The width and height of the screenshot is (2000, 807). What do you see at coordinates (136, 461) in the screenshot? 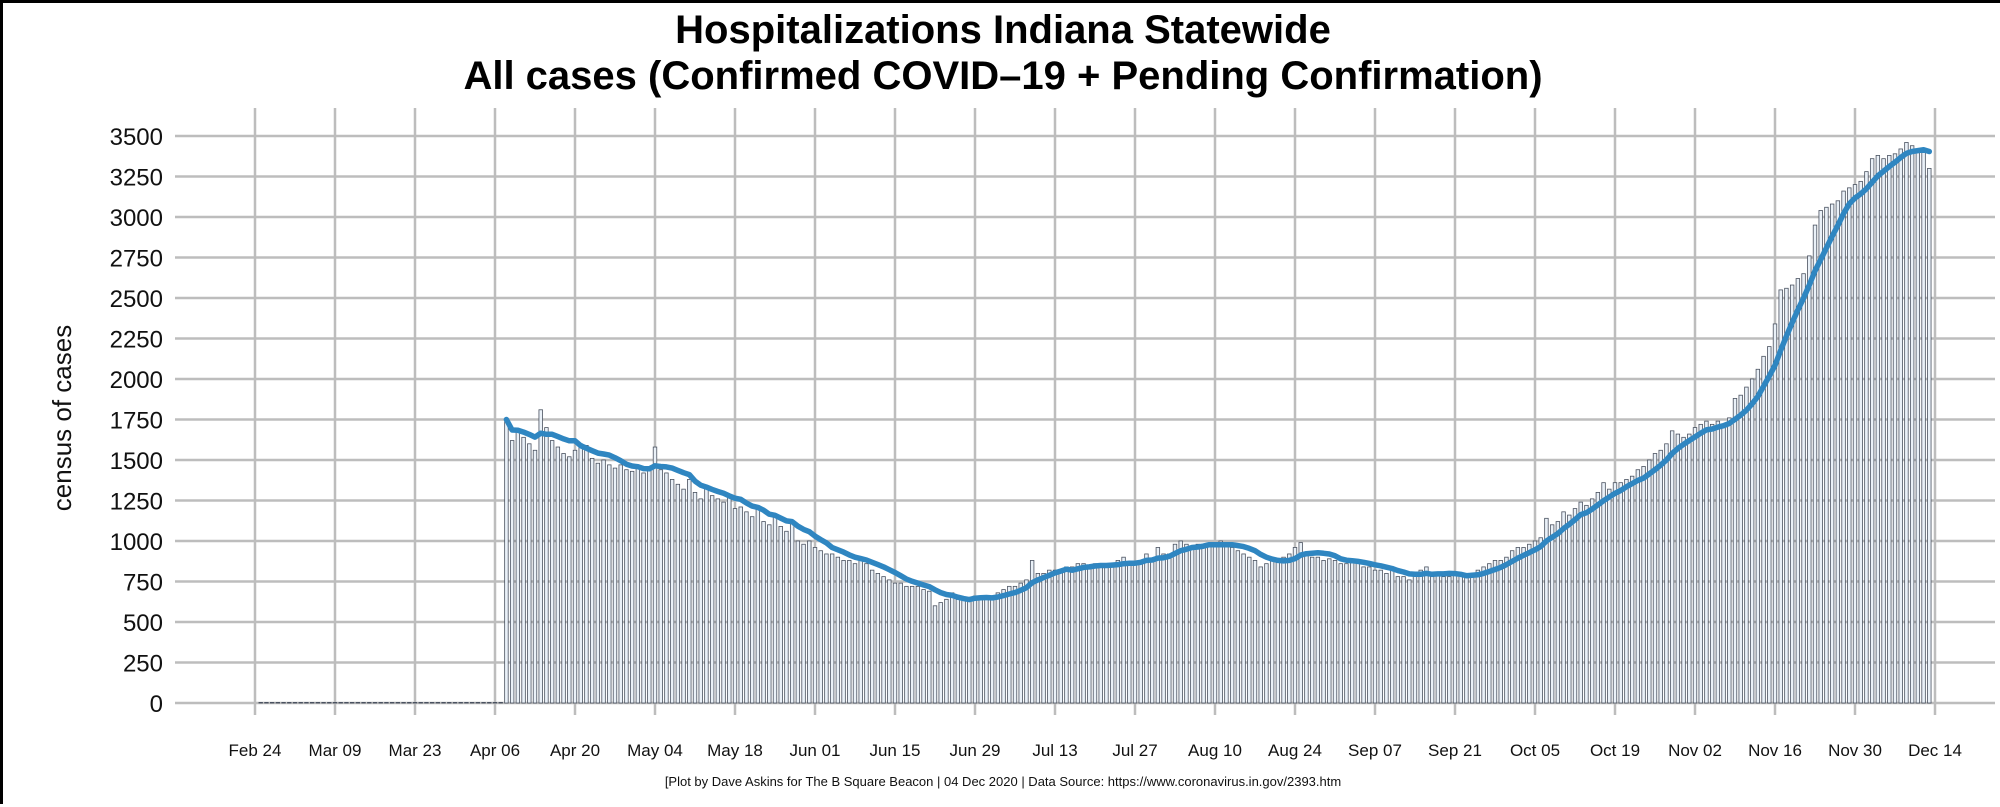
I see `y-tick-label: 1500` at bounding box center [136, 461].